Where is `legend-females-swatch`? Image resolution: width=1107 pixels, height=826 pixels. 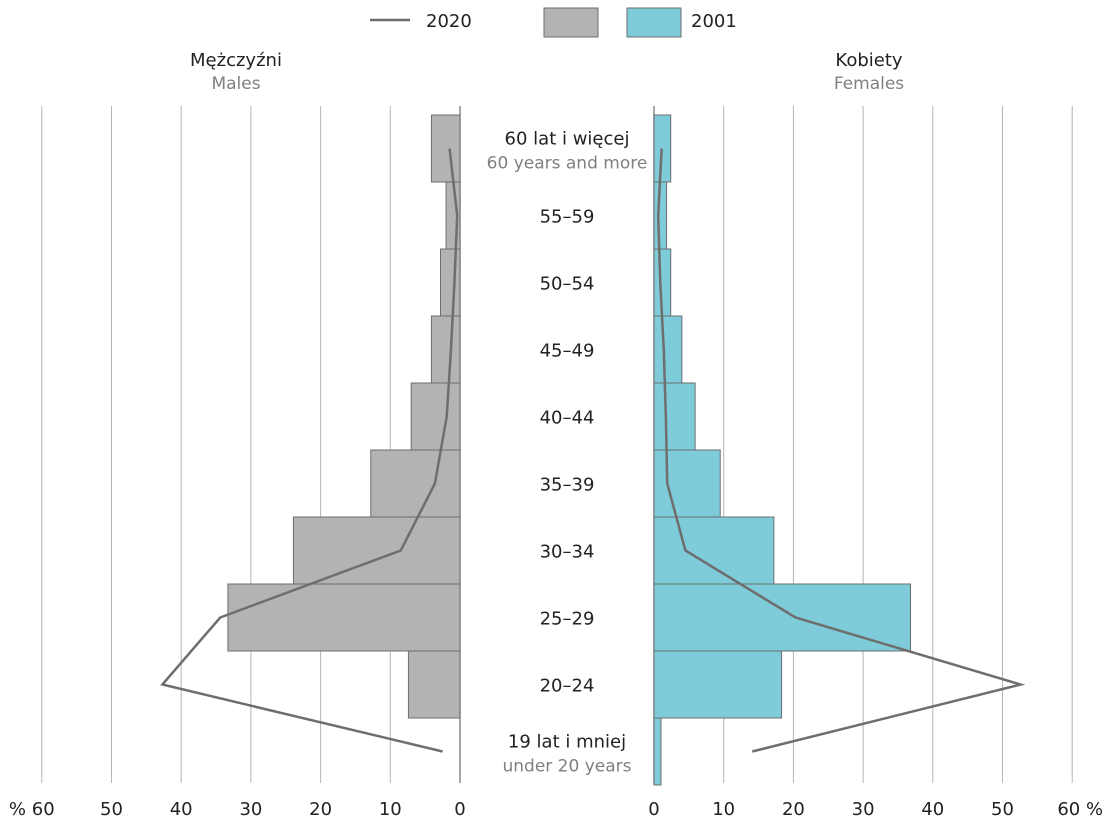 legend-females-swatch is located at coordinates (654, 22).